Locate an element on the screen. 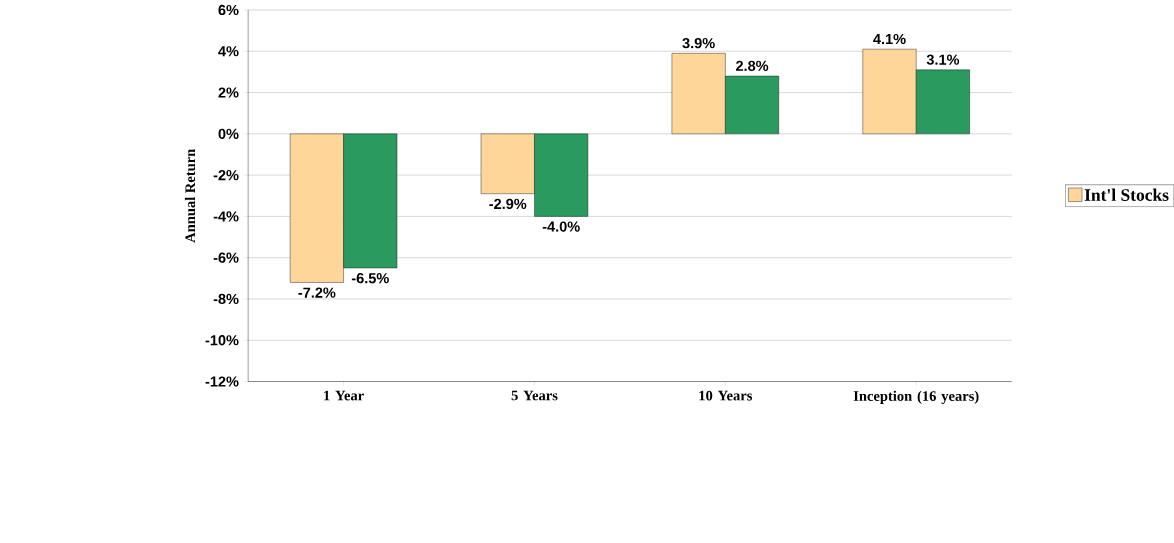  data-label: 3.9% is located at coordinates (698, 43).